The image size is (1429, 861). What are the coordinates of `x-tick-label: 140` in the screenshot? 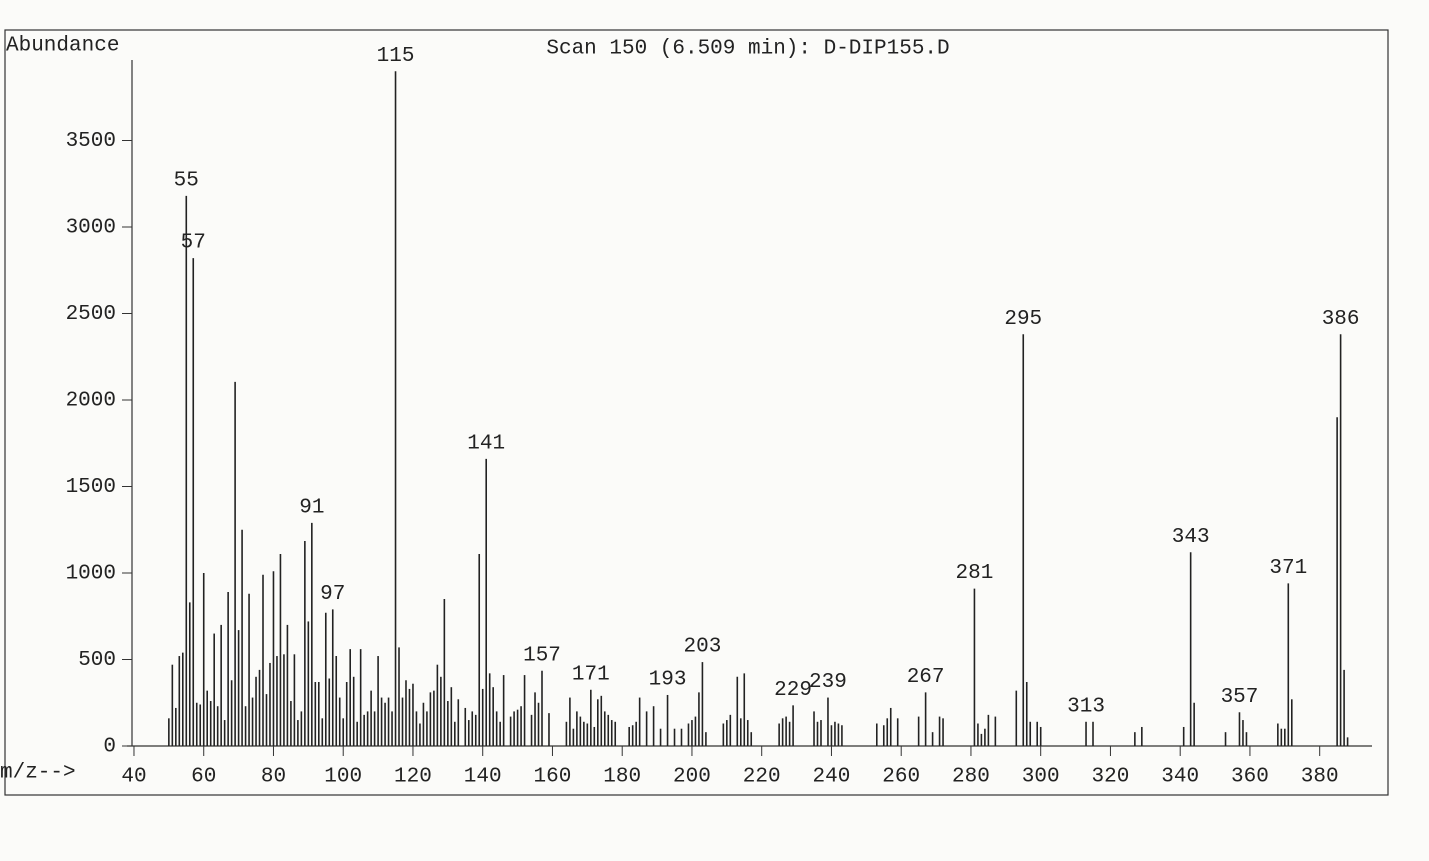 It's located at (483, 777).